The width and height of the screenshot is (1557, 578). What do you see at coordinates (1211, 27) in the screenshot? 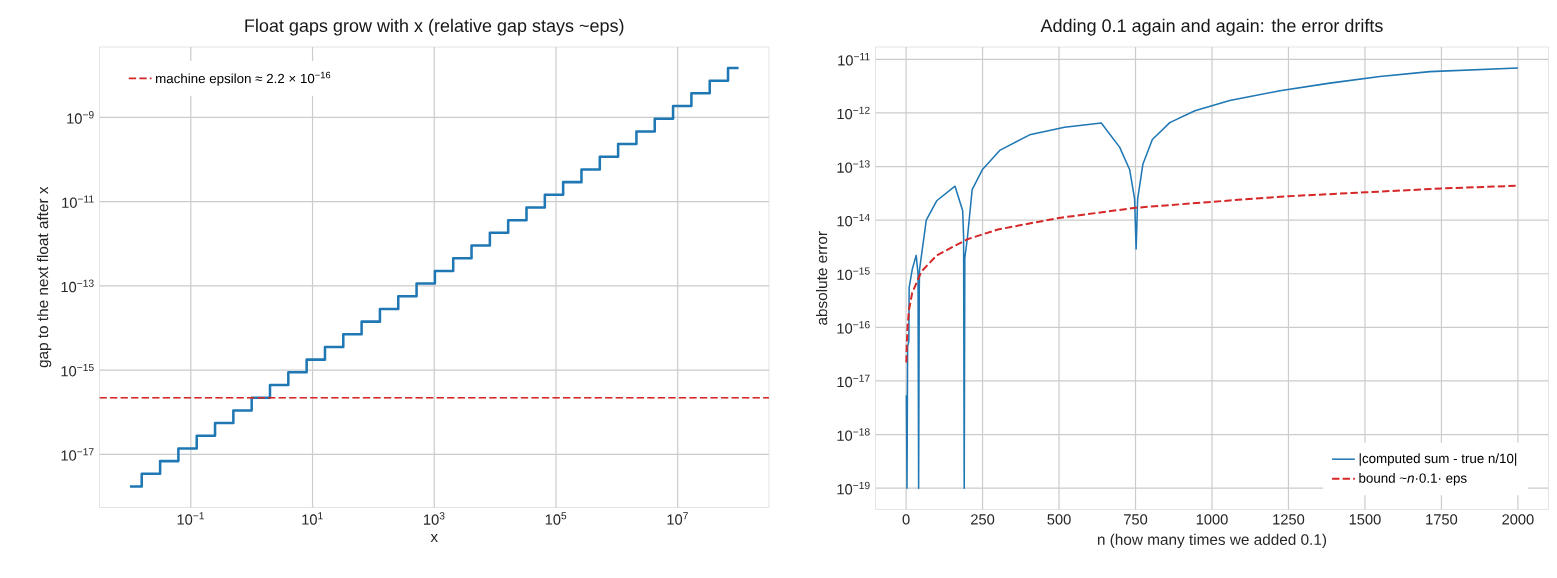
I see `chart-title: Adding 0.1 again and again: the error drifts` at bounding box center [1211, 27].